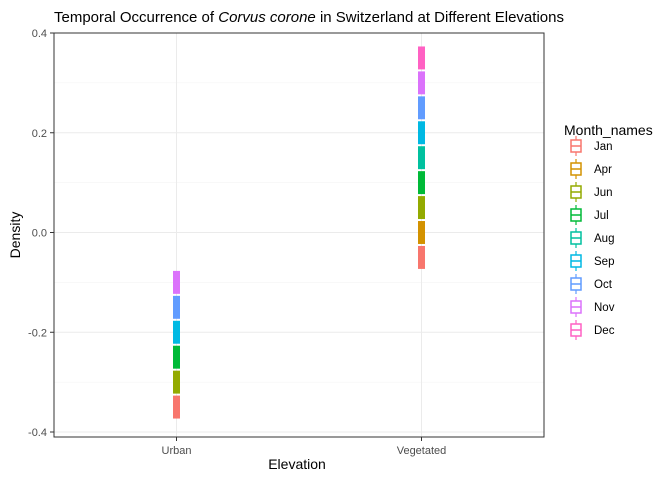 Image resolution: width=672 pixels, height=480 pixels. Describe the element at coordinates (603, 285) in the screenshot. I see `legend-label: Oct` at that location.